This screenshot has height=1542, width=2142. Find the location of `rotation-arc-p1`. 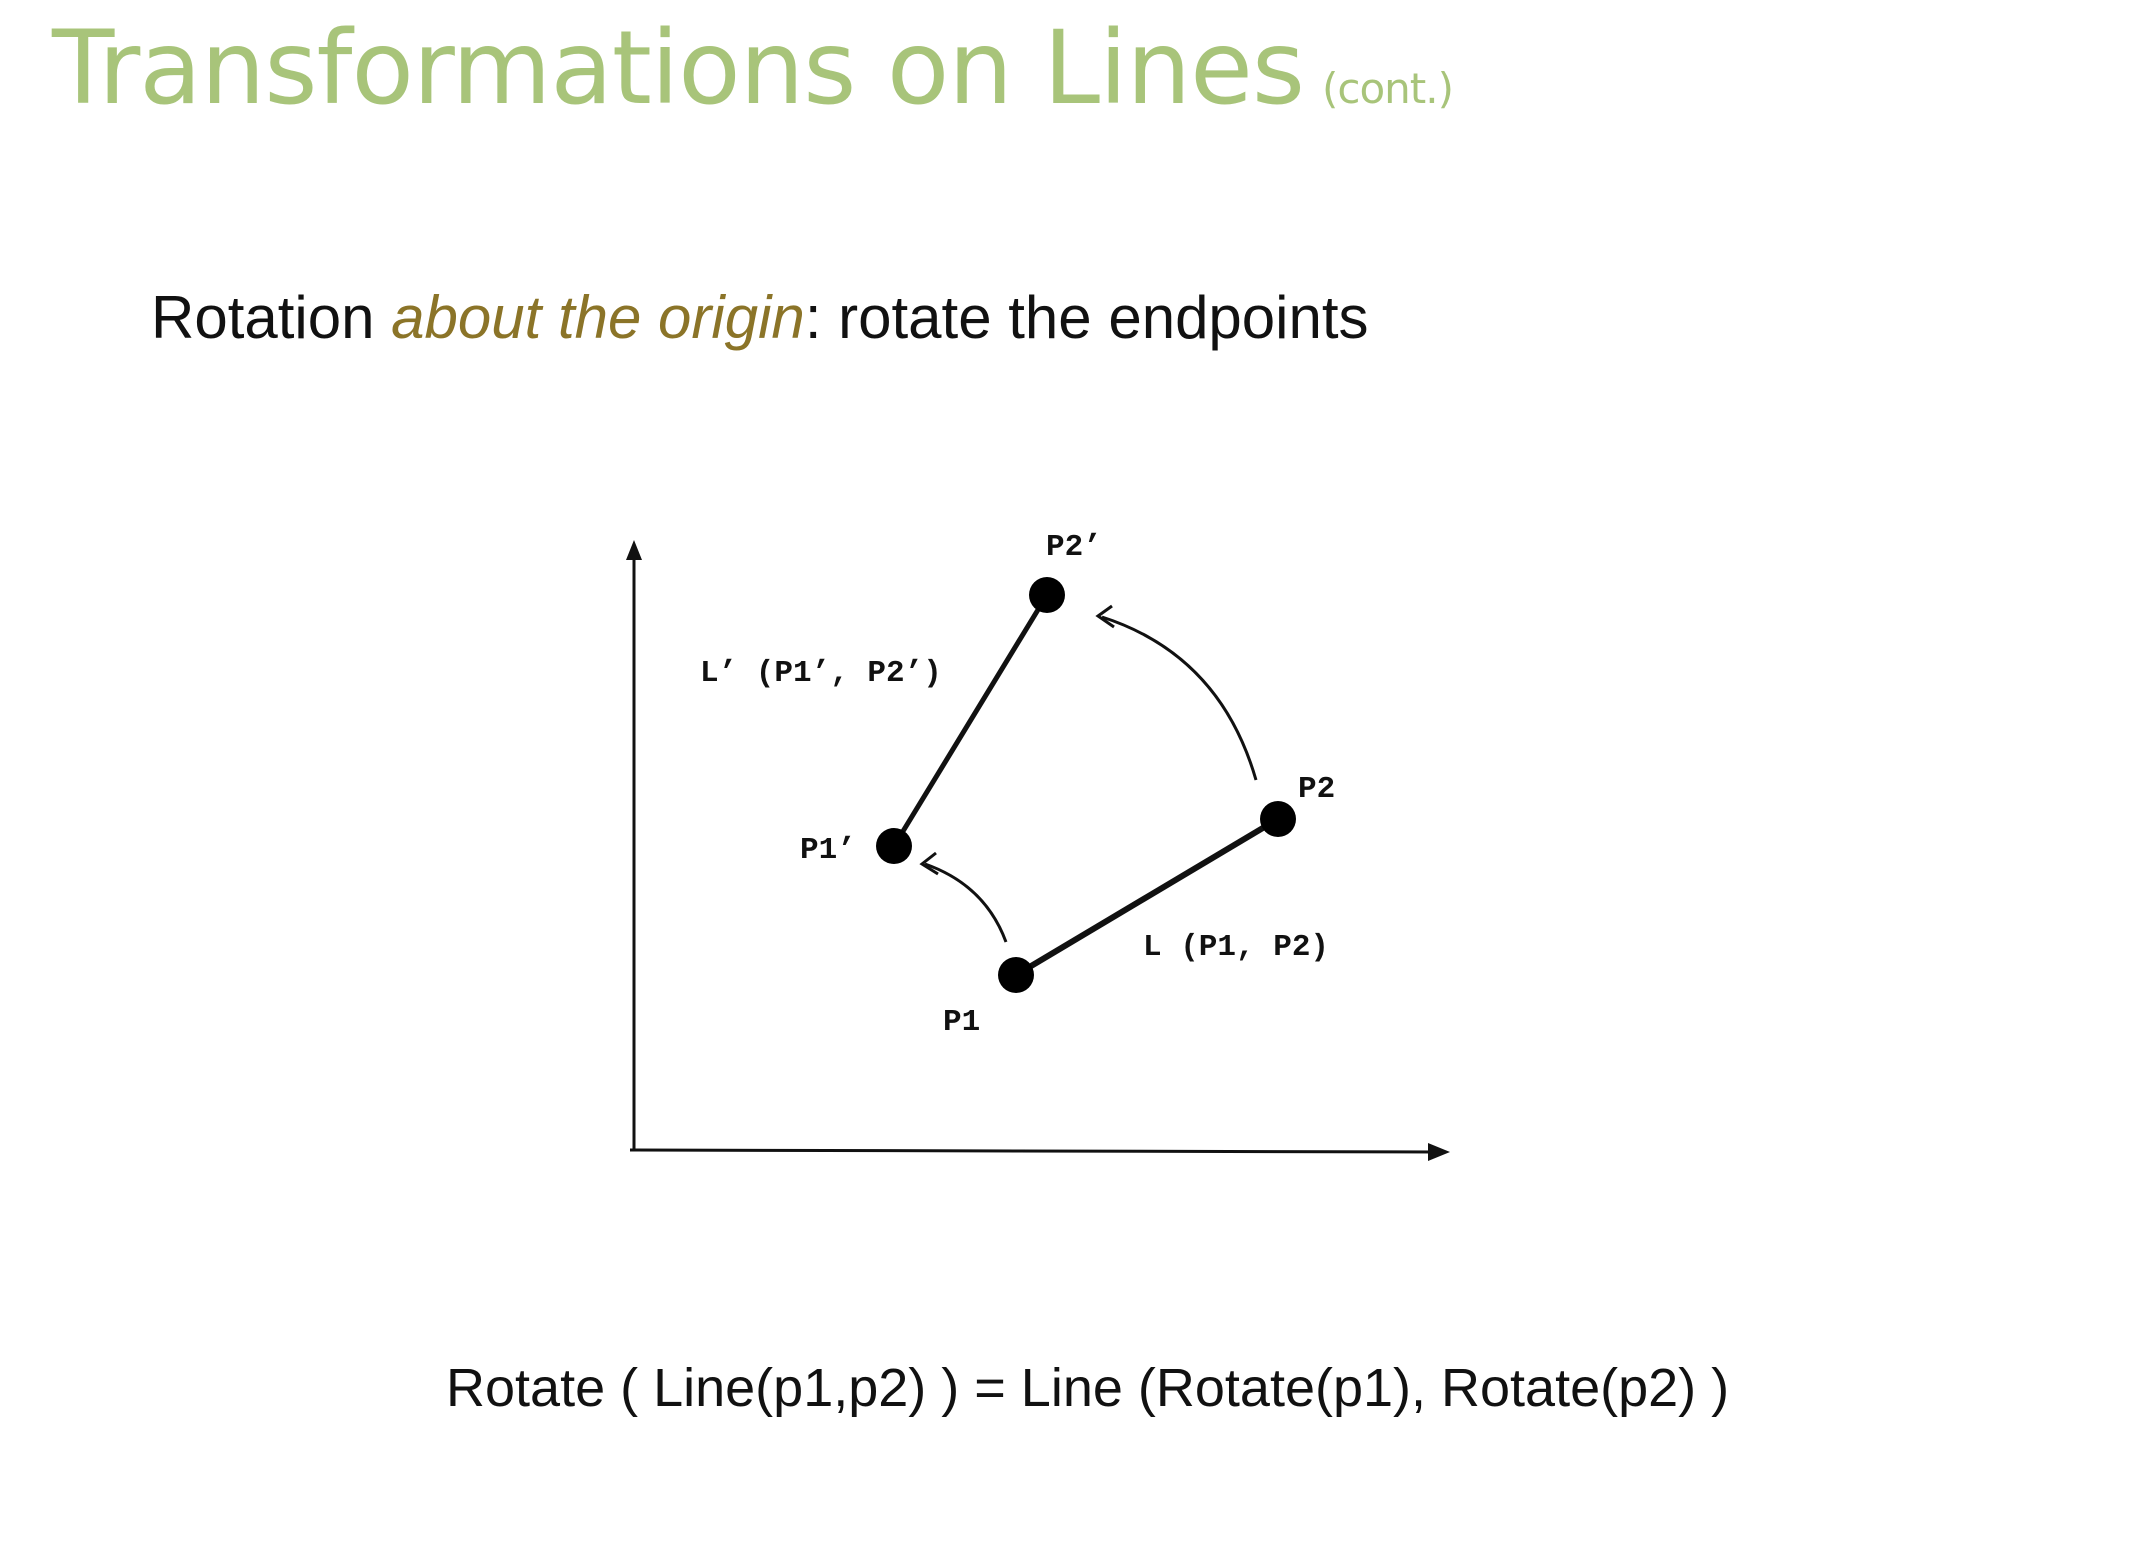

rotation-arc-p1 is located at coordinates (966, 902).